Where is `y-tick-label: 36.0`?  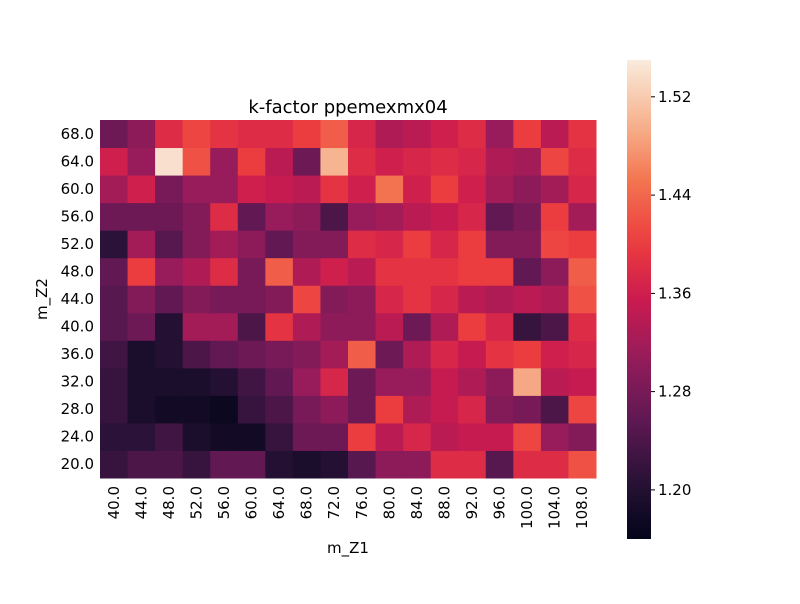 y-tick-label: 36.0 is located at coordinates (77, 354).